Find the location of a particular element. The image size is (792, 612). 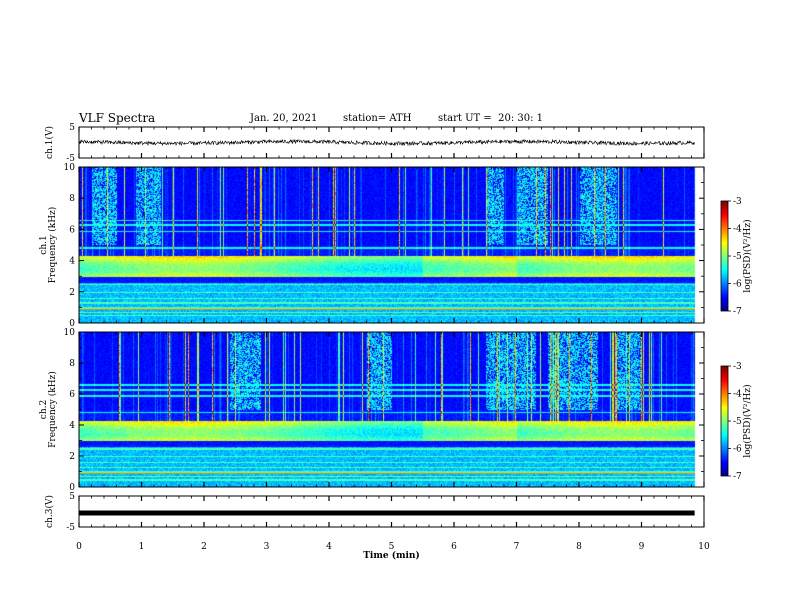

x-tick-label: 6 is located at coordinates (454, 547).